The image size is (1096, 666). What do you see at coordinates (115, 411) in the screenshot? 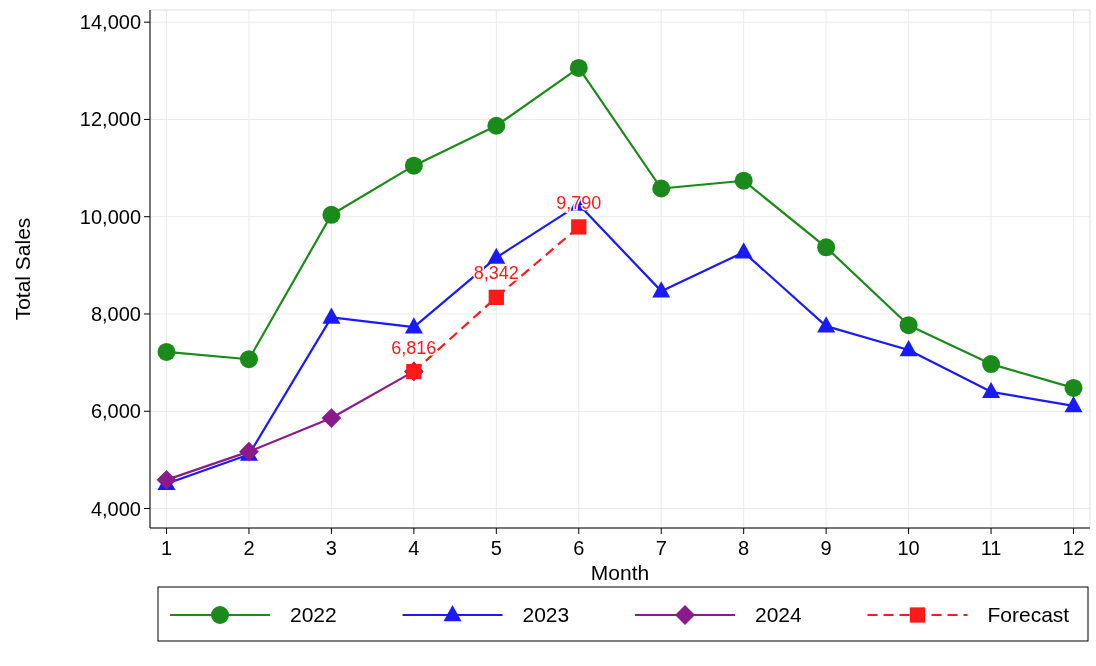
I see `y-tick-label: 6,000` at bounding box center [115, 411].